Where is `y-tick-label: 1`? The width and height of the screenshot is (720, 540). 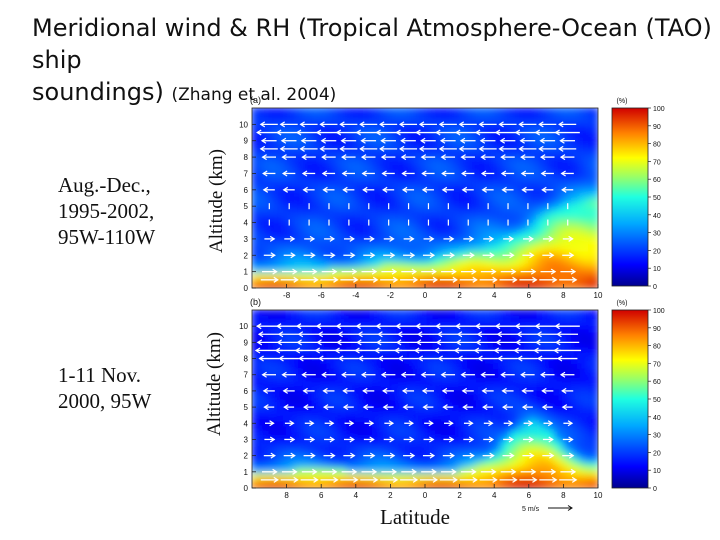 y-tick-label: 1 is located at coordinates (246, 472).